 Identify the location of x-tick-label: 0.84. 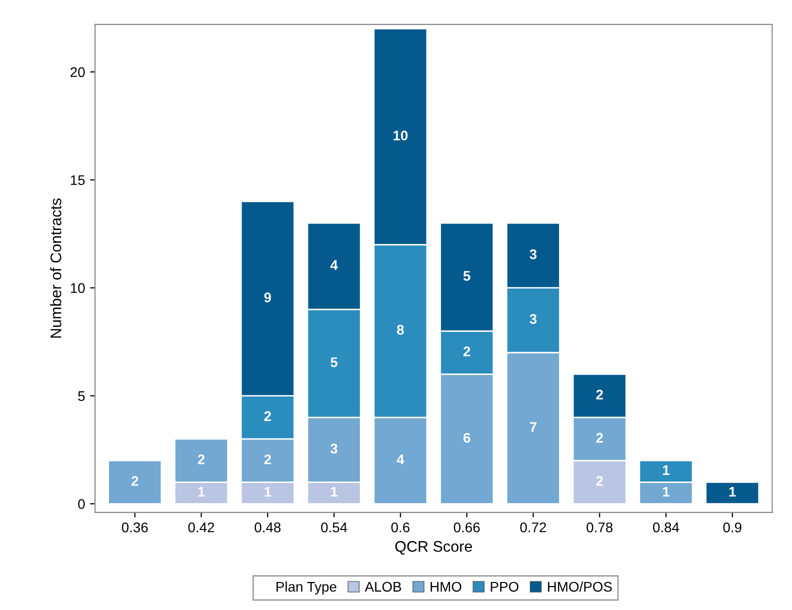
(666, 527).